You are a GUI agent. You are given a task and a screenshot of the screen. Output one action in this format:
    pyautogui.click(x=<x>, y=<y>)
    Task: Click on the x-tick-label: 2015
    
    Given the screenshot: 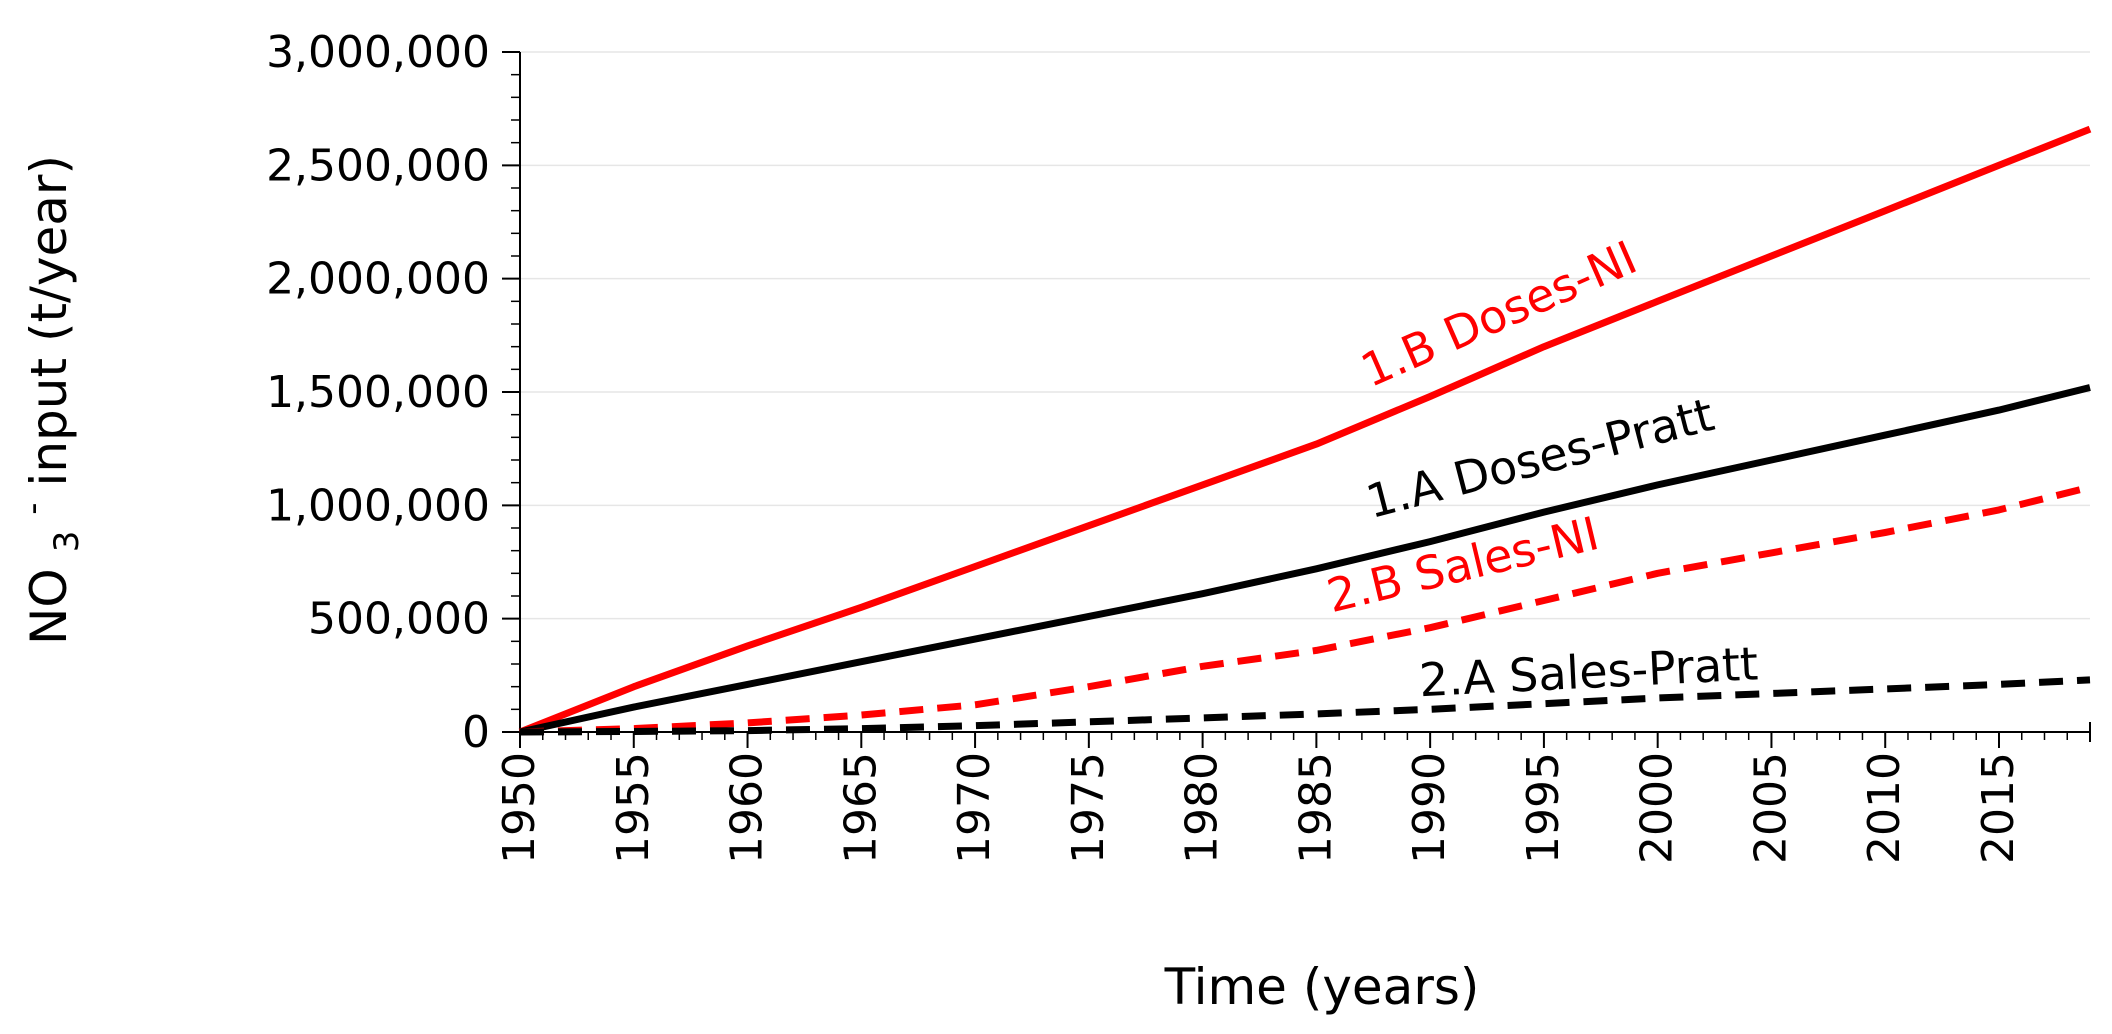 What is the action you would take?
    pyautogui.click(x=1998, y=808)
    